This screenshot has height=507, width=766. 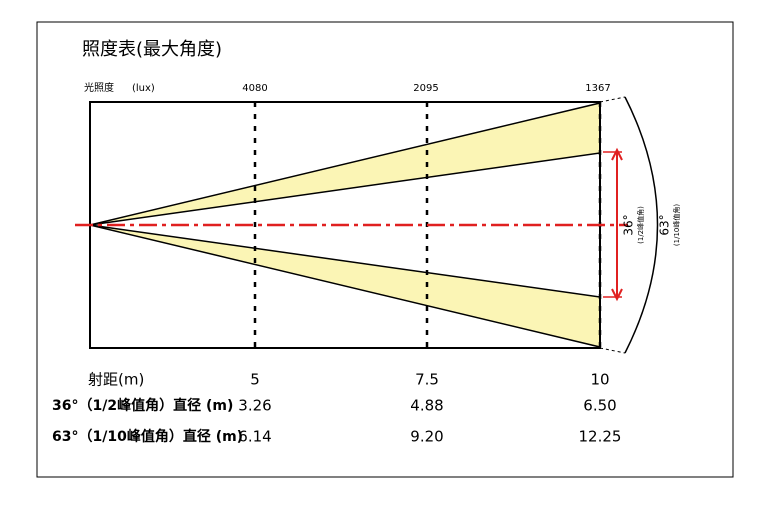 I want to click on cell-value: 6.50, so click(x=599, y=406).